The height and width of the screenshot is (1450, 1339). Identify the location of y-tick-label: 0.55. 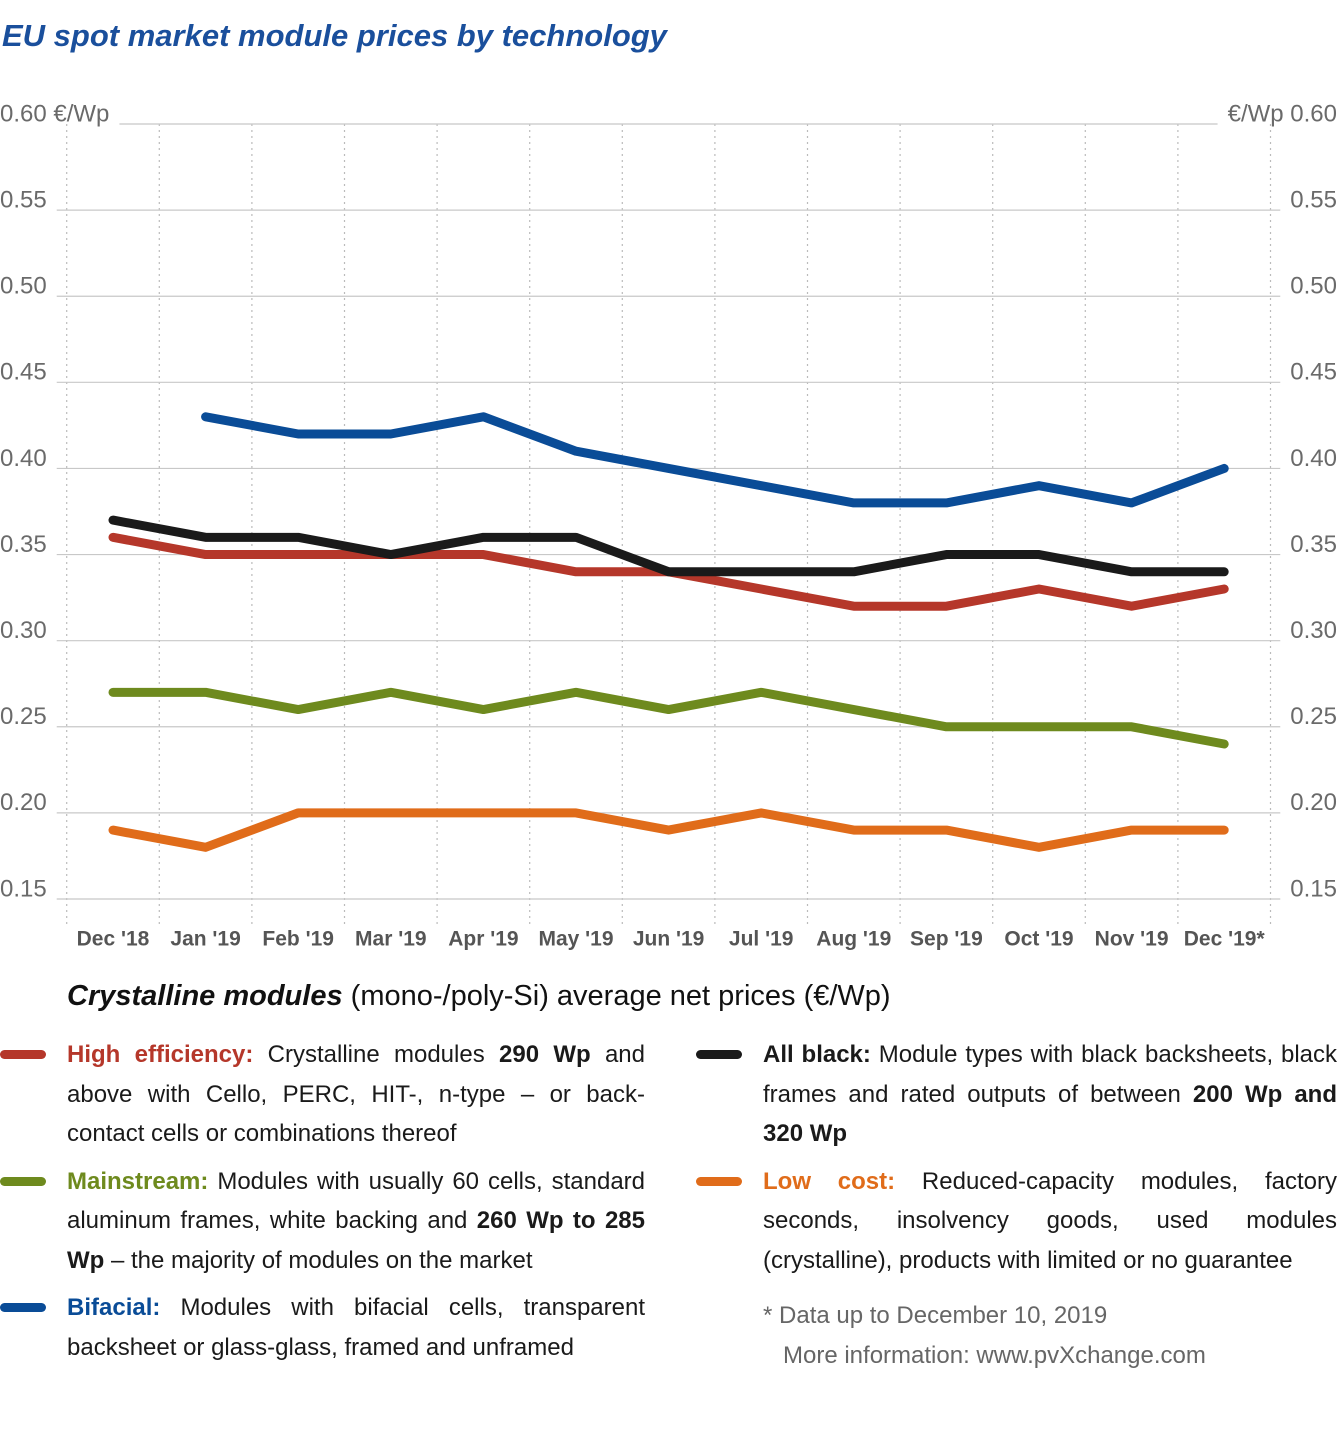
(23, 199).